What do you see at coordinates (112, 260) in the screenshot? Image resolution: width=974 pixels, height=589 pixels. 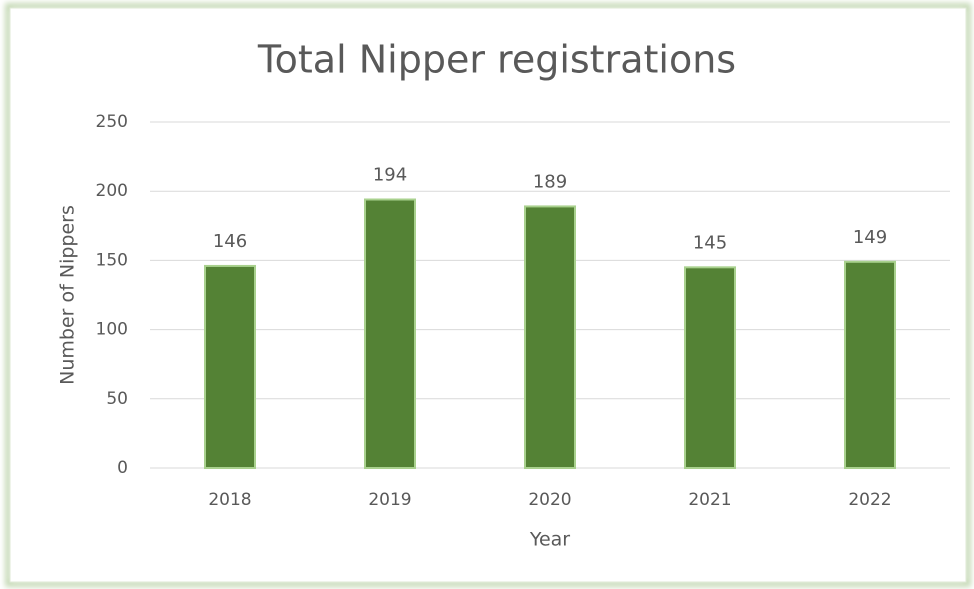 I see `y-tick-label: 150` at bounding box center [112, 260].